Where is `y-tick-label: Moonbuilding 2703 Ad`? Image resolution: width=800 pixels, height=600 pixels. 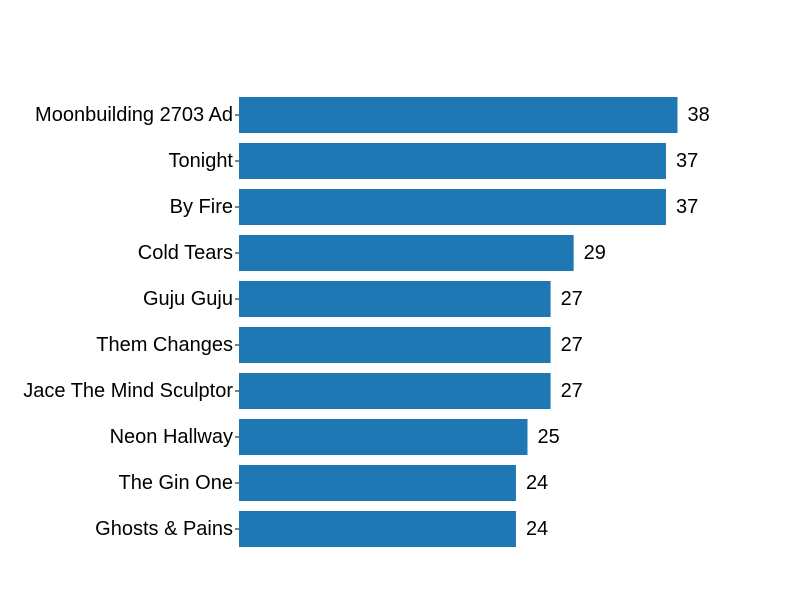 y-tick-label: Moonbuilding 2703 Ad is located at coordinates (134, 115).